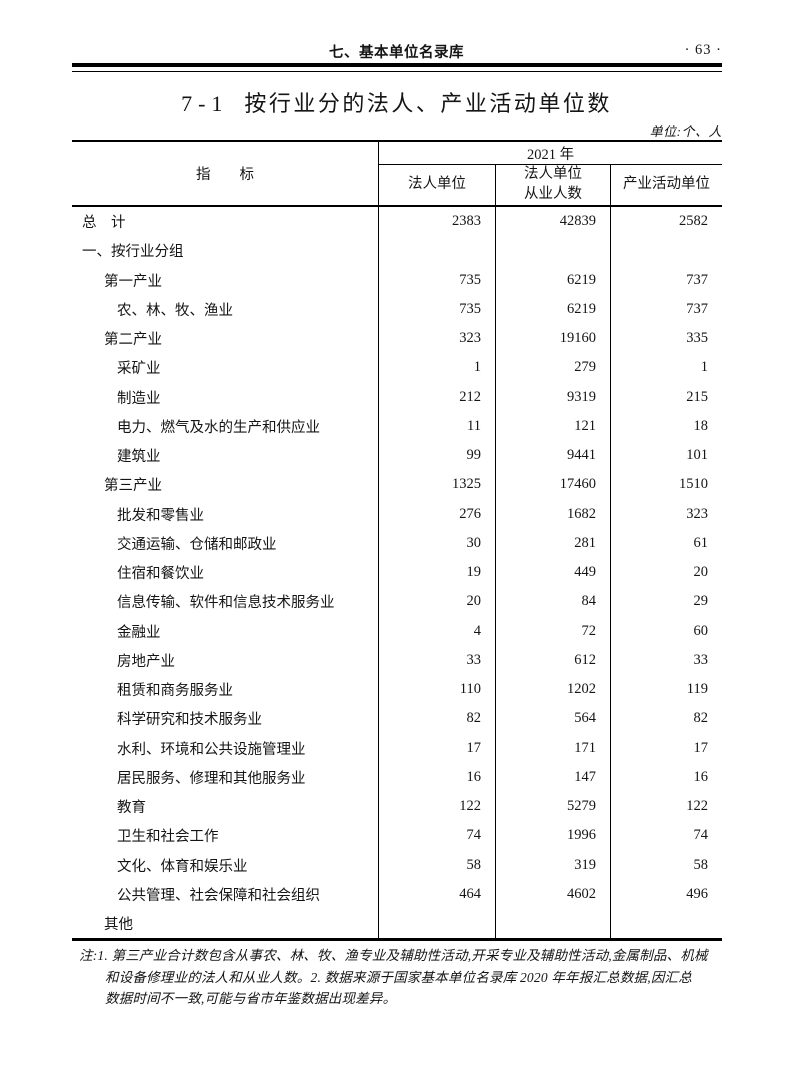  I want to click on table-row: 其他, so click(397, 924).